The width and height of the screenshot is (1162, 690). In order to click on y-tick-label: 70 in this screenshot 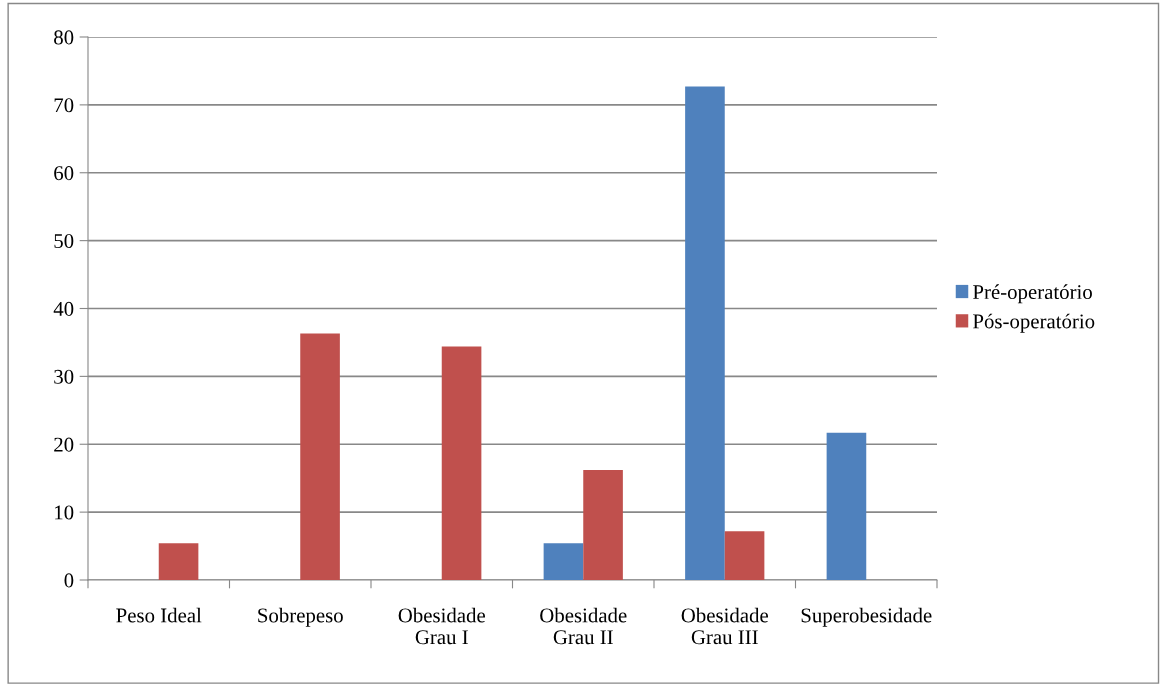, I will do `click(64, 105)`.